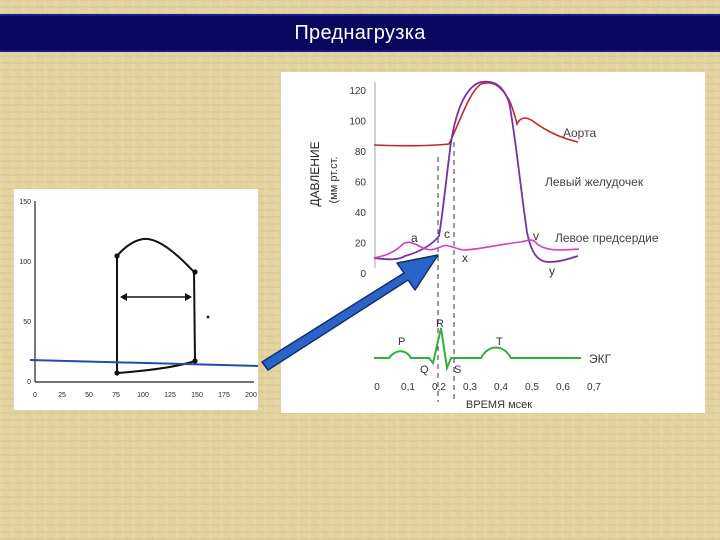 The width and height of the screenshot is (720, 540). Describe the element at coordinates (208, 317) in the screenshot. I see `pv-dot-mark` at that location.